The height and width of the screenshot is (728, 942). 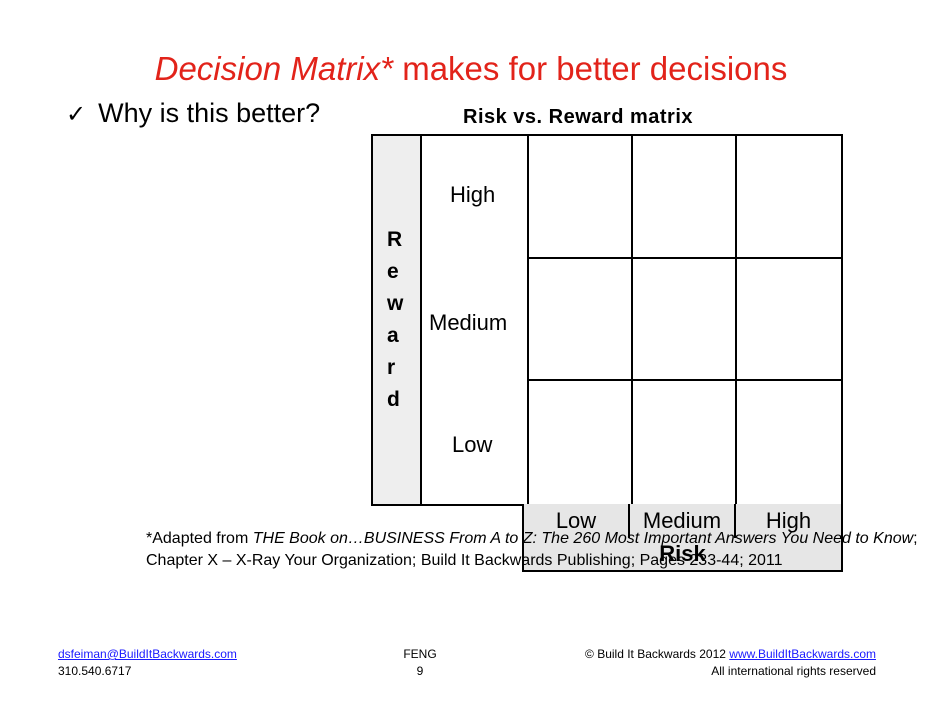 I want to click on title-italic: Decision Matrix*, so click(x=274, y=68).